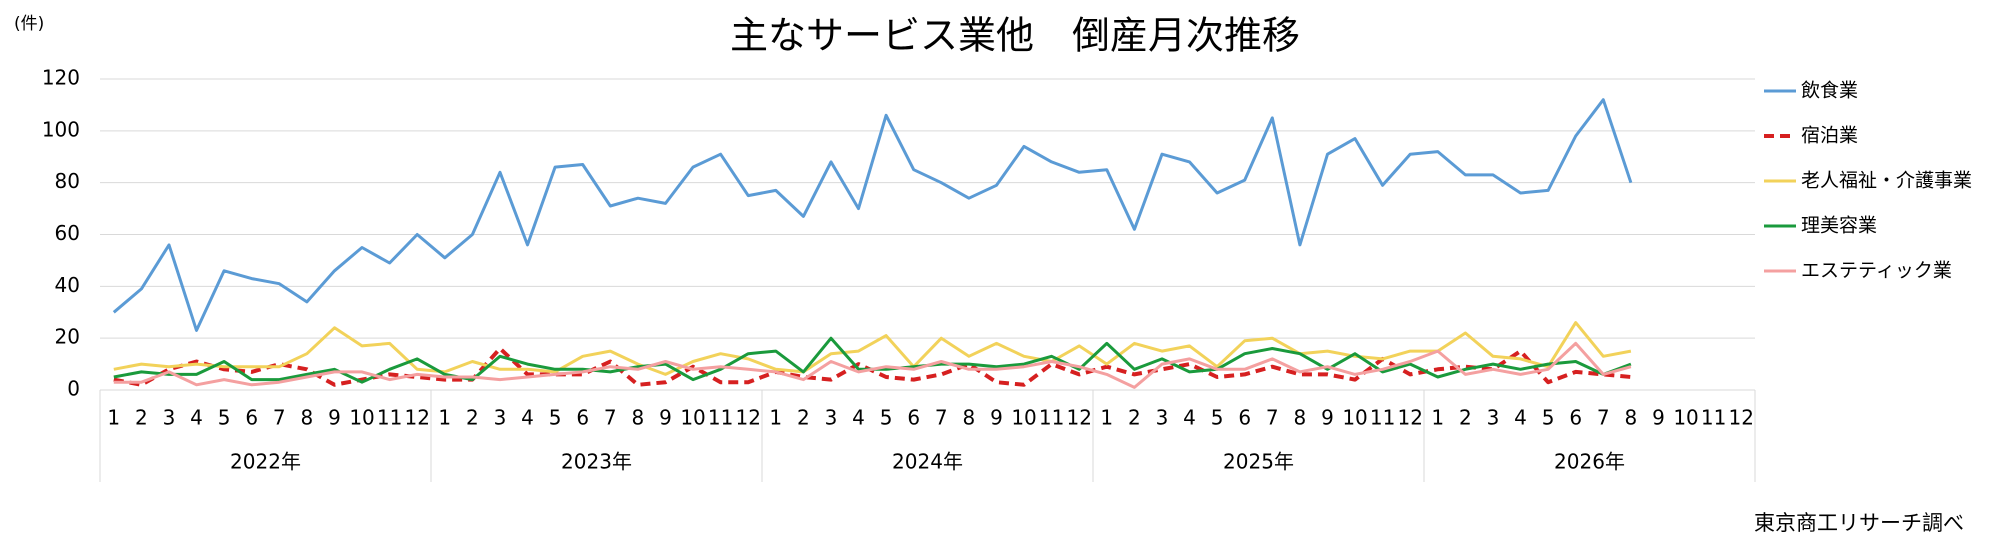  Describe the element at coordinates (1829, 91) in the screenshot. I see `legend-label: 飲食業` at that location.